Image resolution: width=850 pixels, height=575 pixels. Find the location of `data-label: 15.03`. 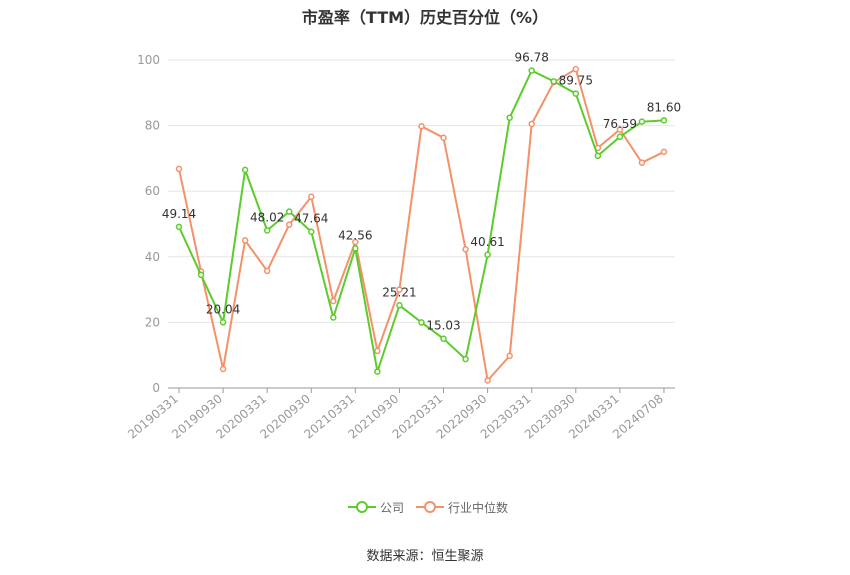

data-label: 15.03 is located at coordinates (443, 326).